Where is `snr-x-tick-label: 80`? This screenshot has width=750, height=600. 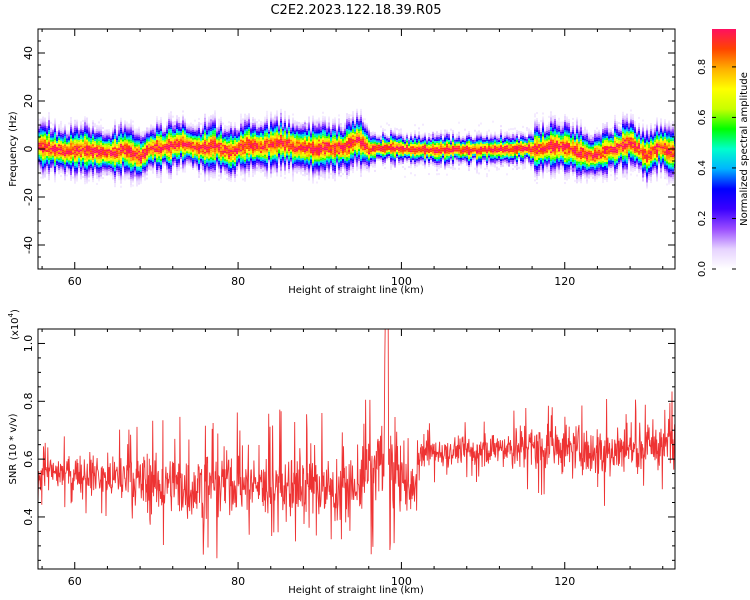
snr-x-tick-label: 80 is located at coordinates (238, 581).